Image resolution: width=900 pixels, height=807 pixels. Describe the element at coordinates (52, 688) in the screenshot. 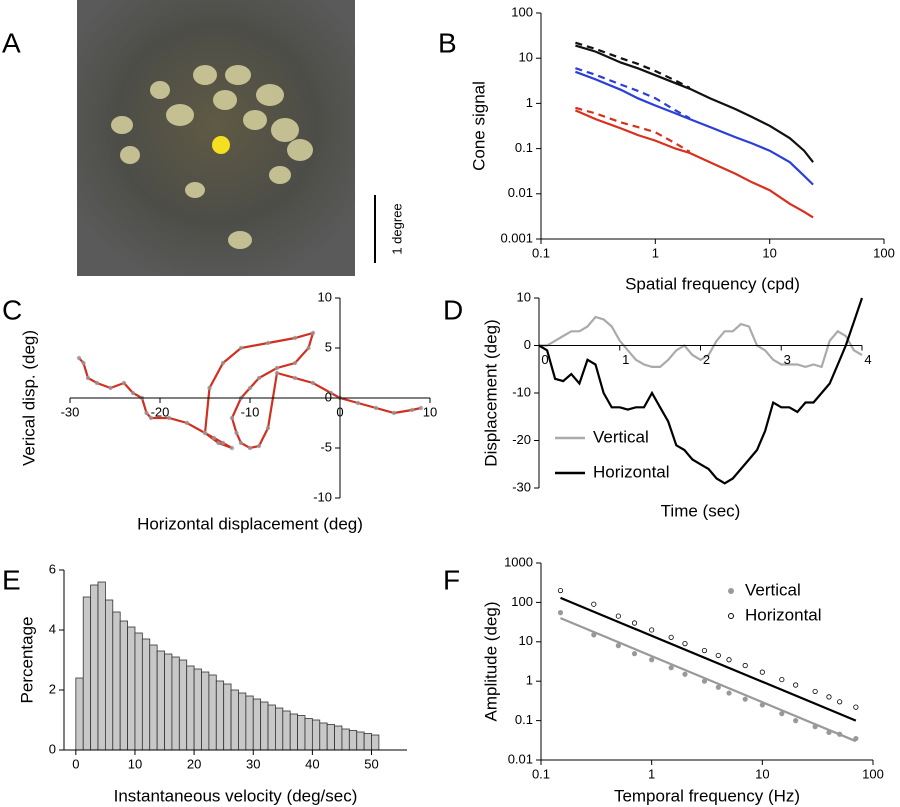

I see `y-tick-label: 2` at that location.